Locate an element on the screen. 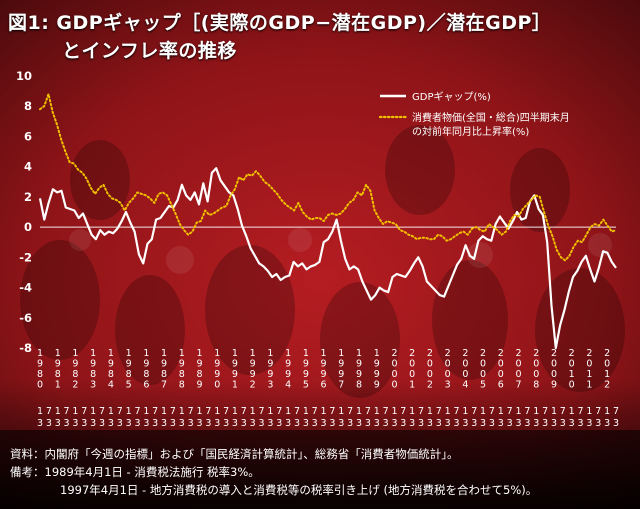 The image size is (640, 509). y-tick-label: 10 is located at coordinates (24, 76).